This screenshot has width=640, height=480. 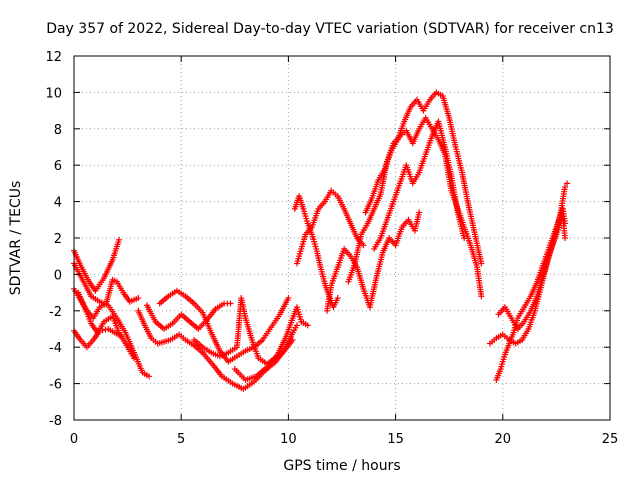 What do you see at coordinates (58, 203) in the screenshot?
I see `y-tick-label: 4` at bounding box center [58, 203].